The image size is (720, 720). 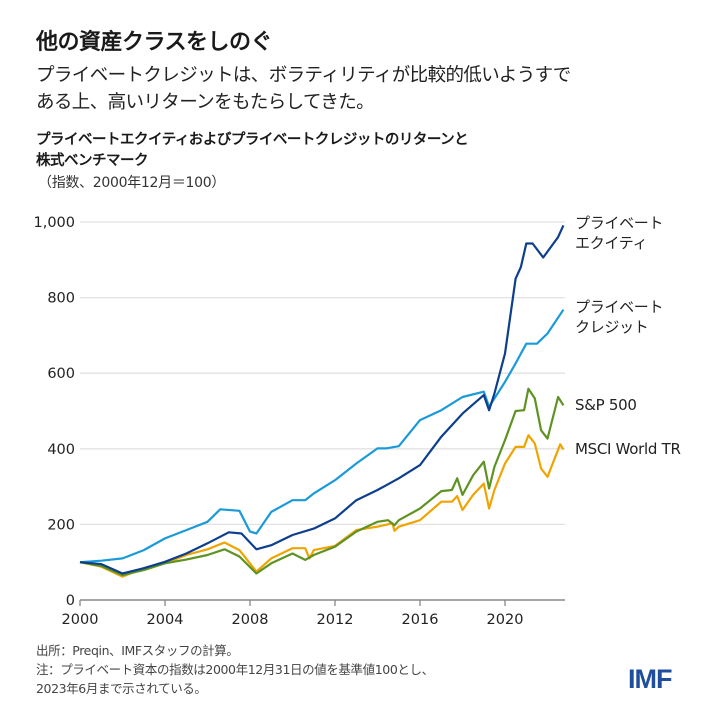 What do you see at coordinates (61, 450) in the screenshot?
I see `y-tick-label: 400` at bounding box center [61, 450].